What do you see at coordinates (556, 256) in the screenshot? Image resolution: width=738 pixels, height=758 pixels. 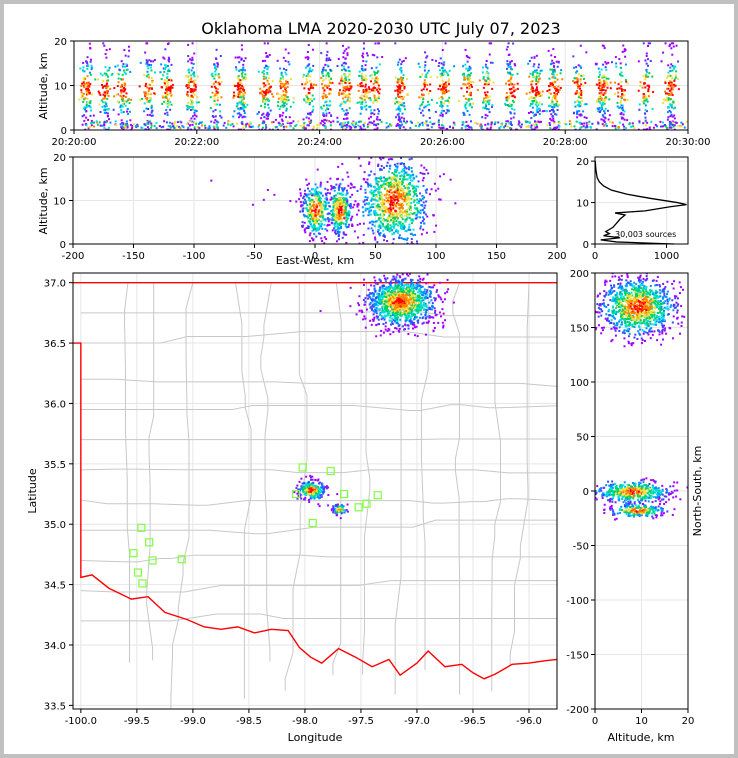 I see `x-tick-label: 200` at bounding box center [556, 256].